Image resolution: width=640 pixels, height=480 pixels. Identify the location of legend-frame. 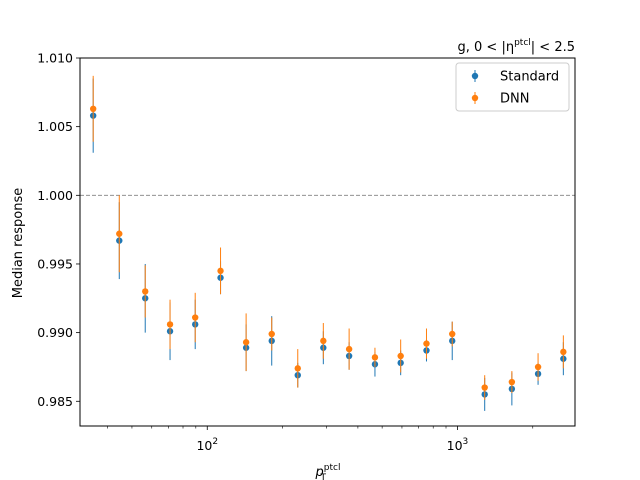
(512, 87).